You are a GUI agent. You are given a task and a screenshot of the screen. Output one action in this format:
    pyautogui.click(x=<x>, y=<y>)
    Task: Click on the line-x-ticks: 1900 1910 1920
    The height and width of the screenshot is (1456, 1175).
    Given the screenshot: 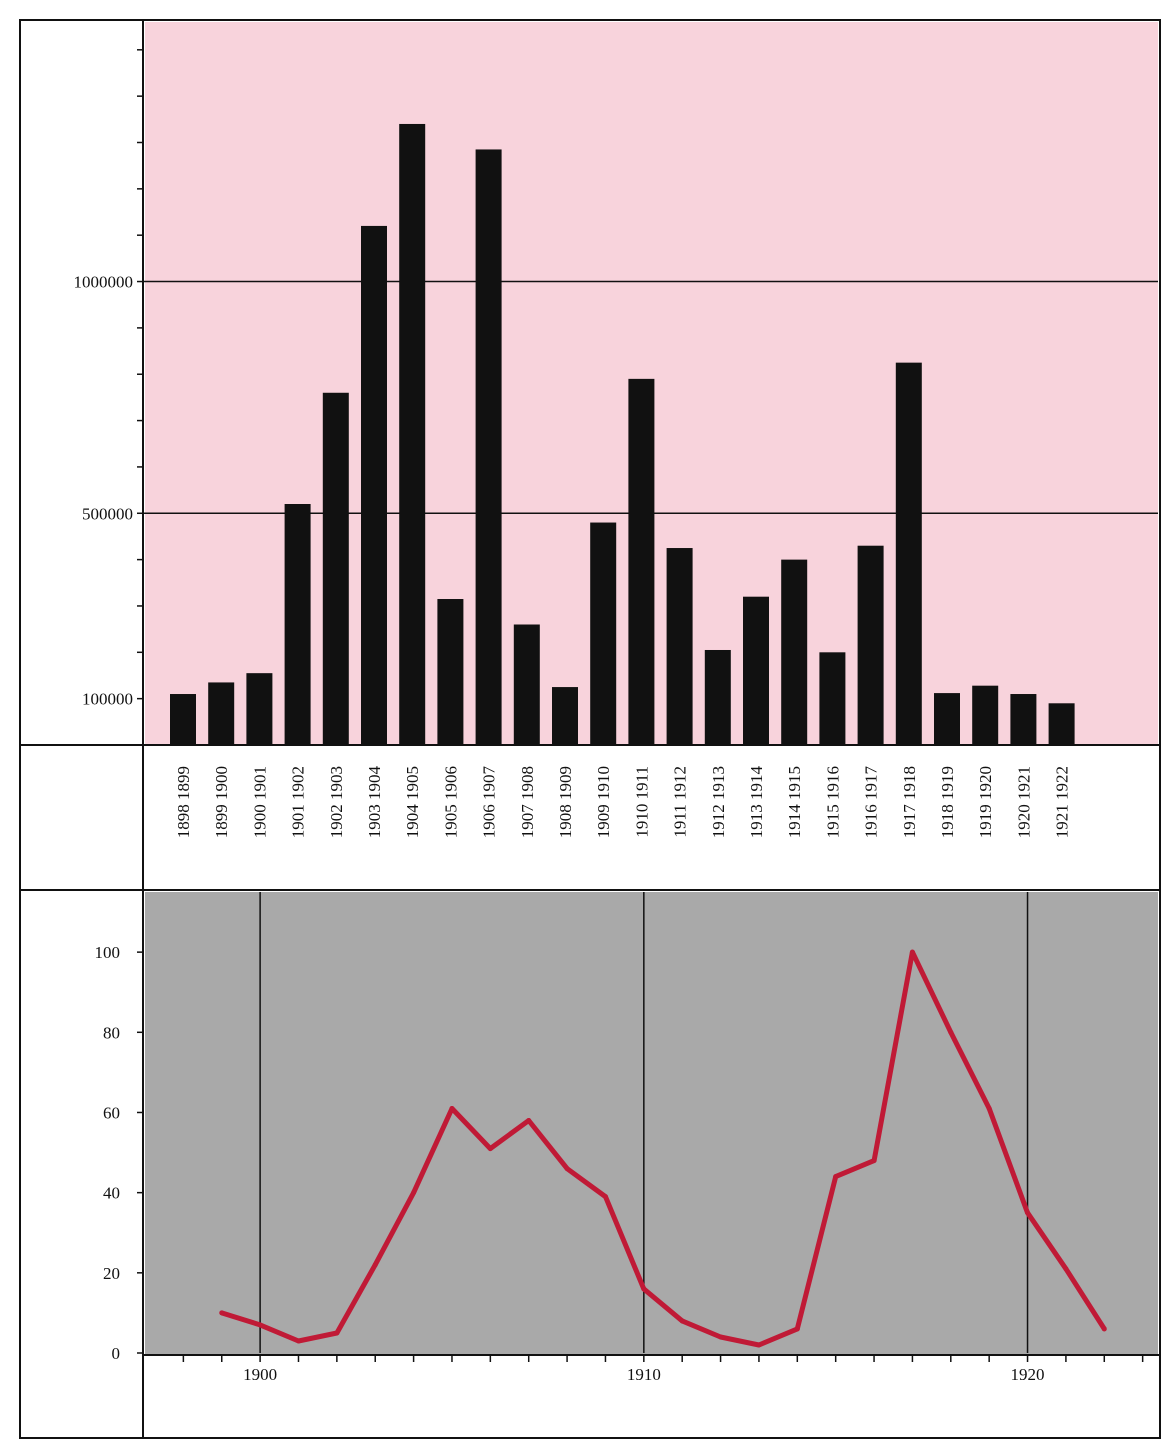 What is the action you would take?
    pyautogui.click(x=663, y=1369)
    